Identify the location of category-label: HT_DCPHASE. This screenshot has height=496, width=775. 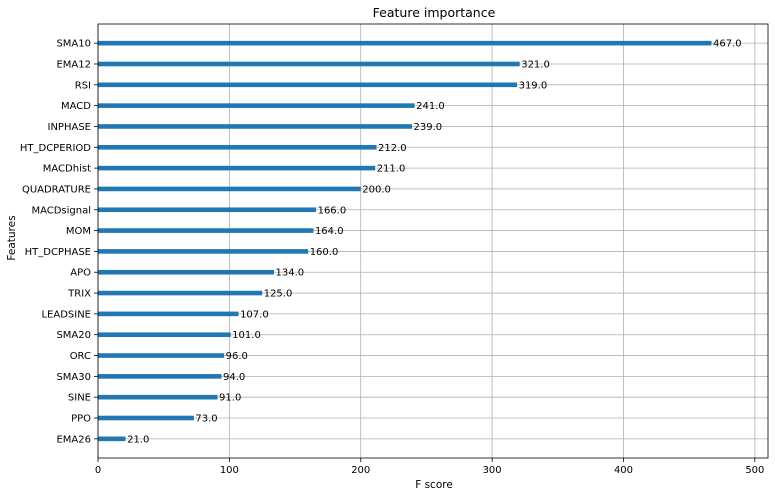
(58, 252).